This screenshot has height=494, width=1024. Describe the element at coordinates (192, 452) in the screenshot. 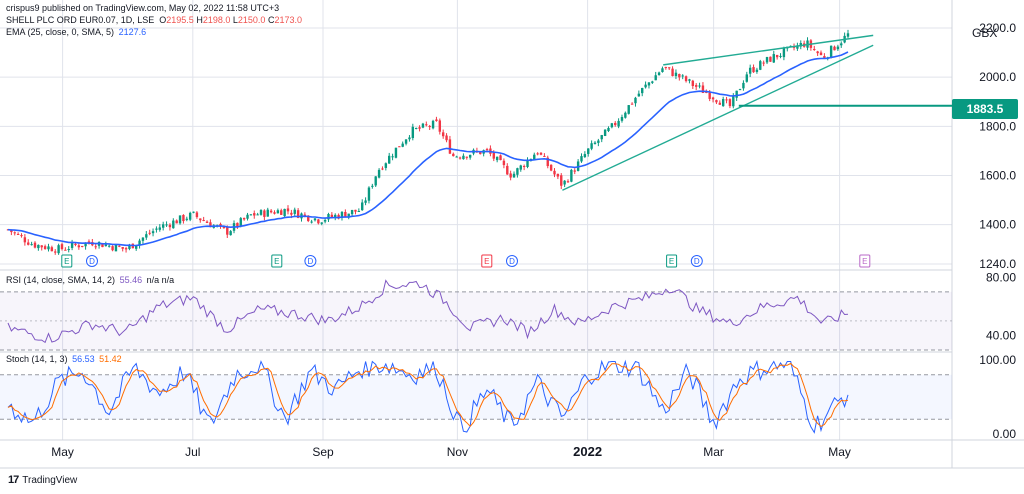

I see `time-tick-label: Jul` at that location.